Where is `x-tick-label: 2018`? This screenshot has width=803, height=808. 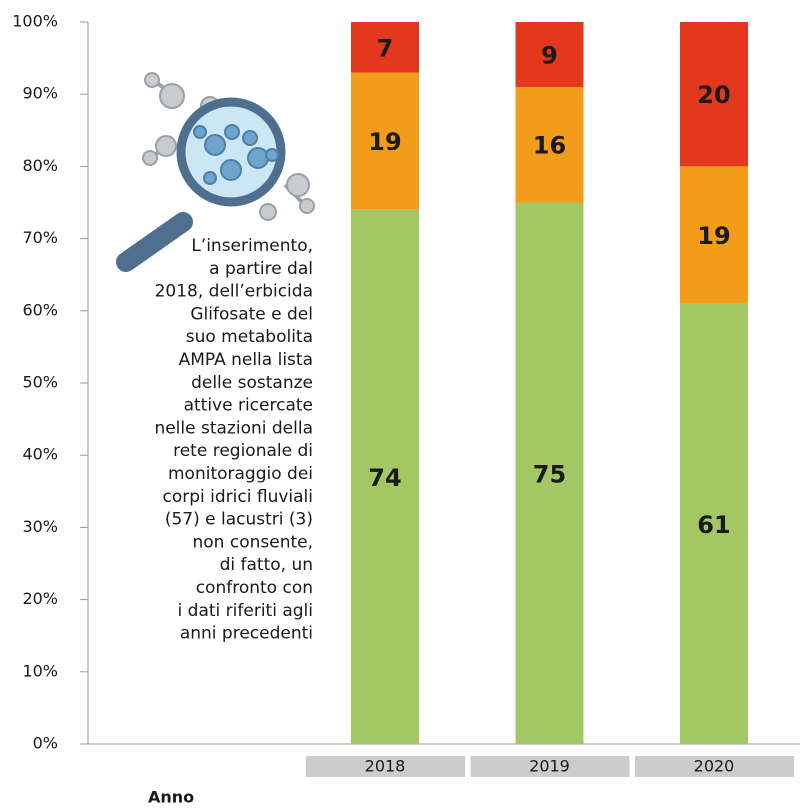
x-tick-label: 2018 is located at coordinates (385, 766).